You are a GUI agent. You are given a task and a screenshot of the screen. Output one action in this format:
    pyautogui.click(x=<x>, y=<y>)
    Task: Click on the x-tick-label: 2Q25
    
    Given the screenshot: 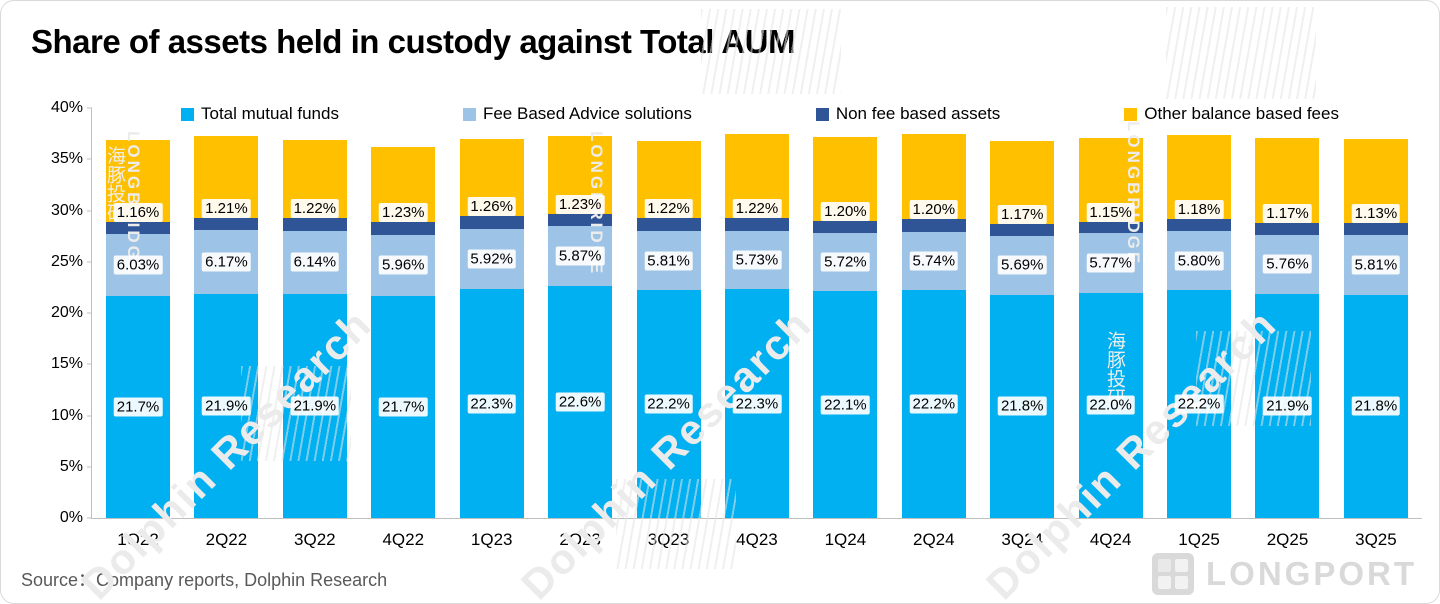 What is the action you would take?
    pyautogui.click(x=1287, y=539)
    